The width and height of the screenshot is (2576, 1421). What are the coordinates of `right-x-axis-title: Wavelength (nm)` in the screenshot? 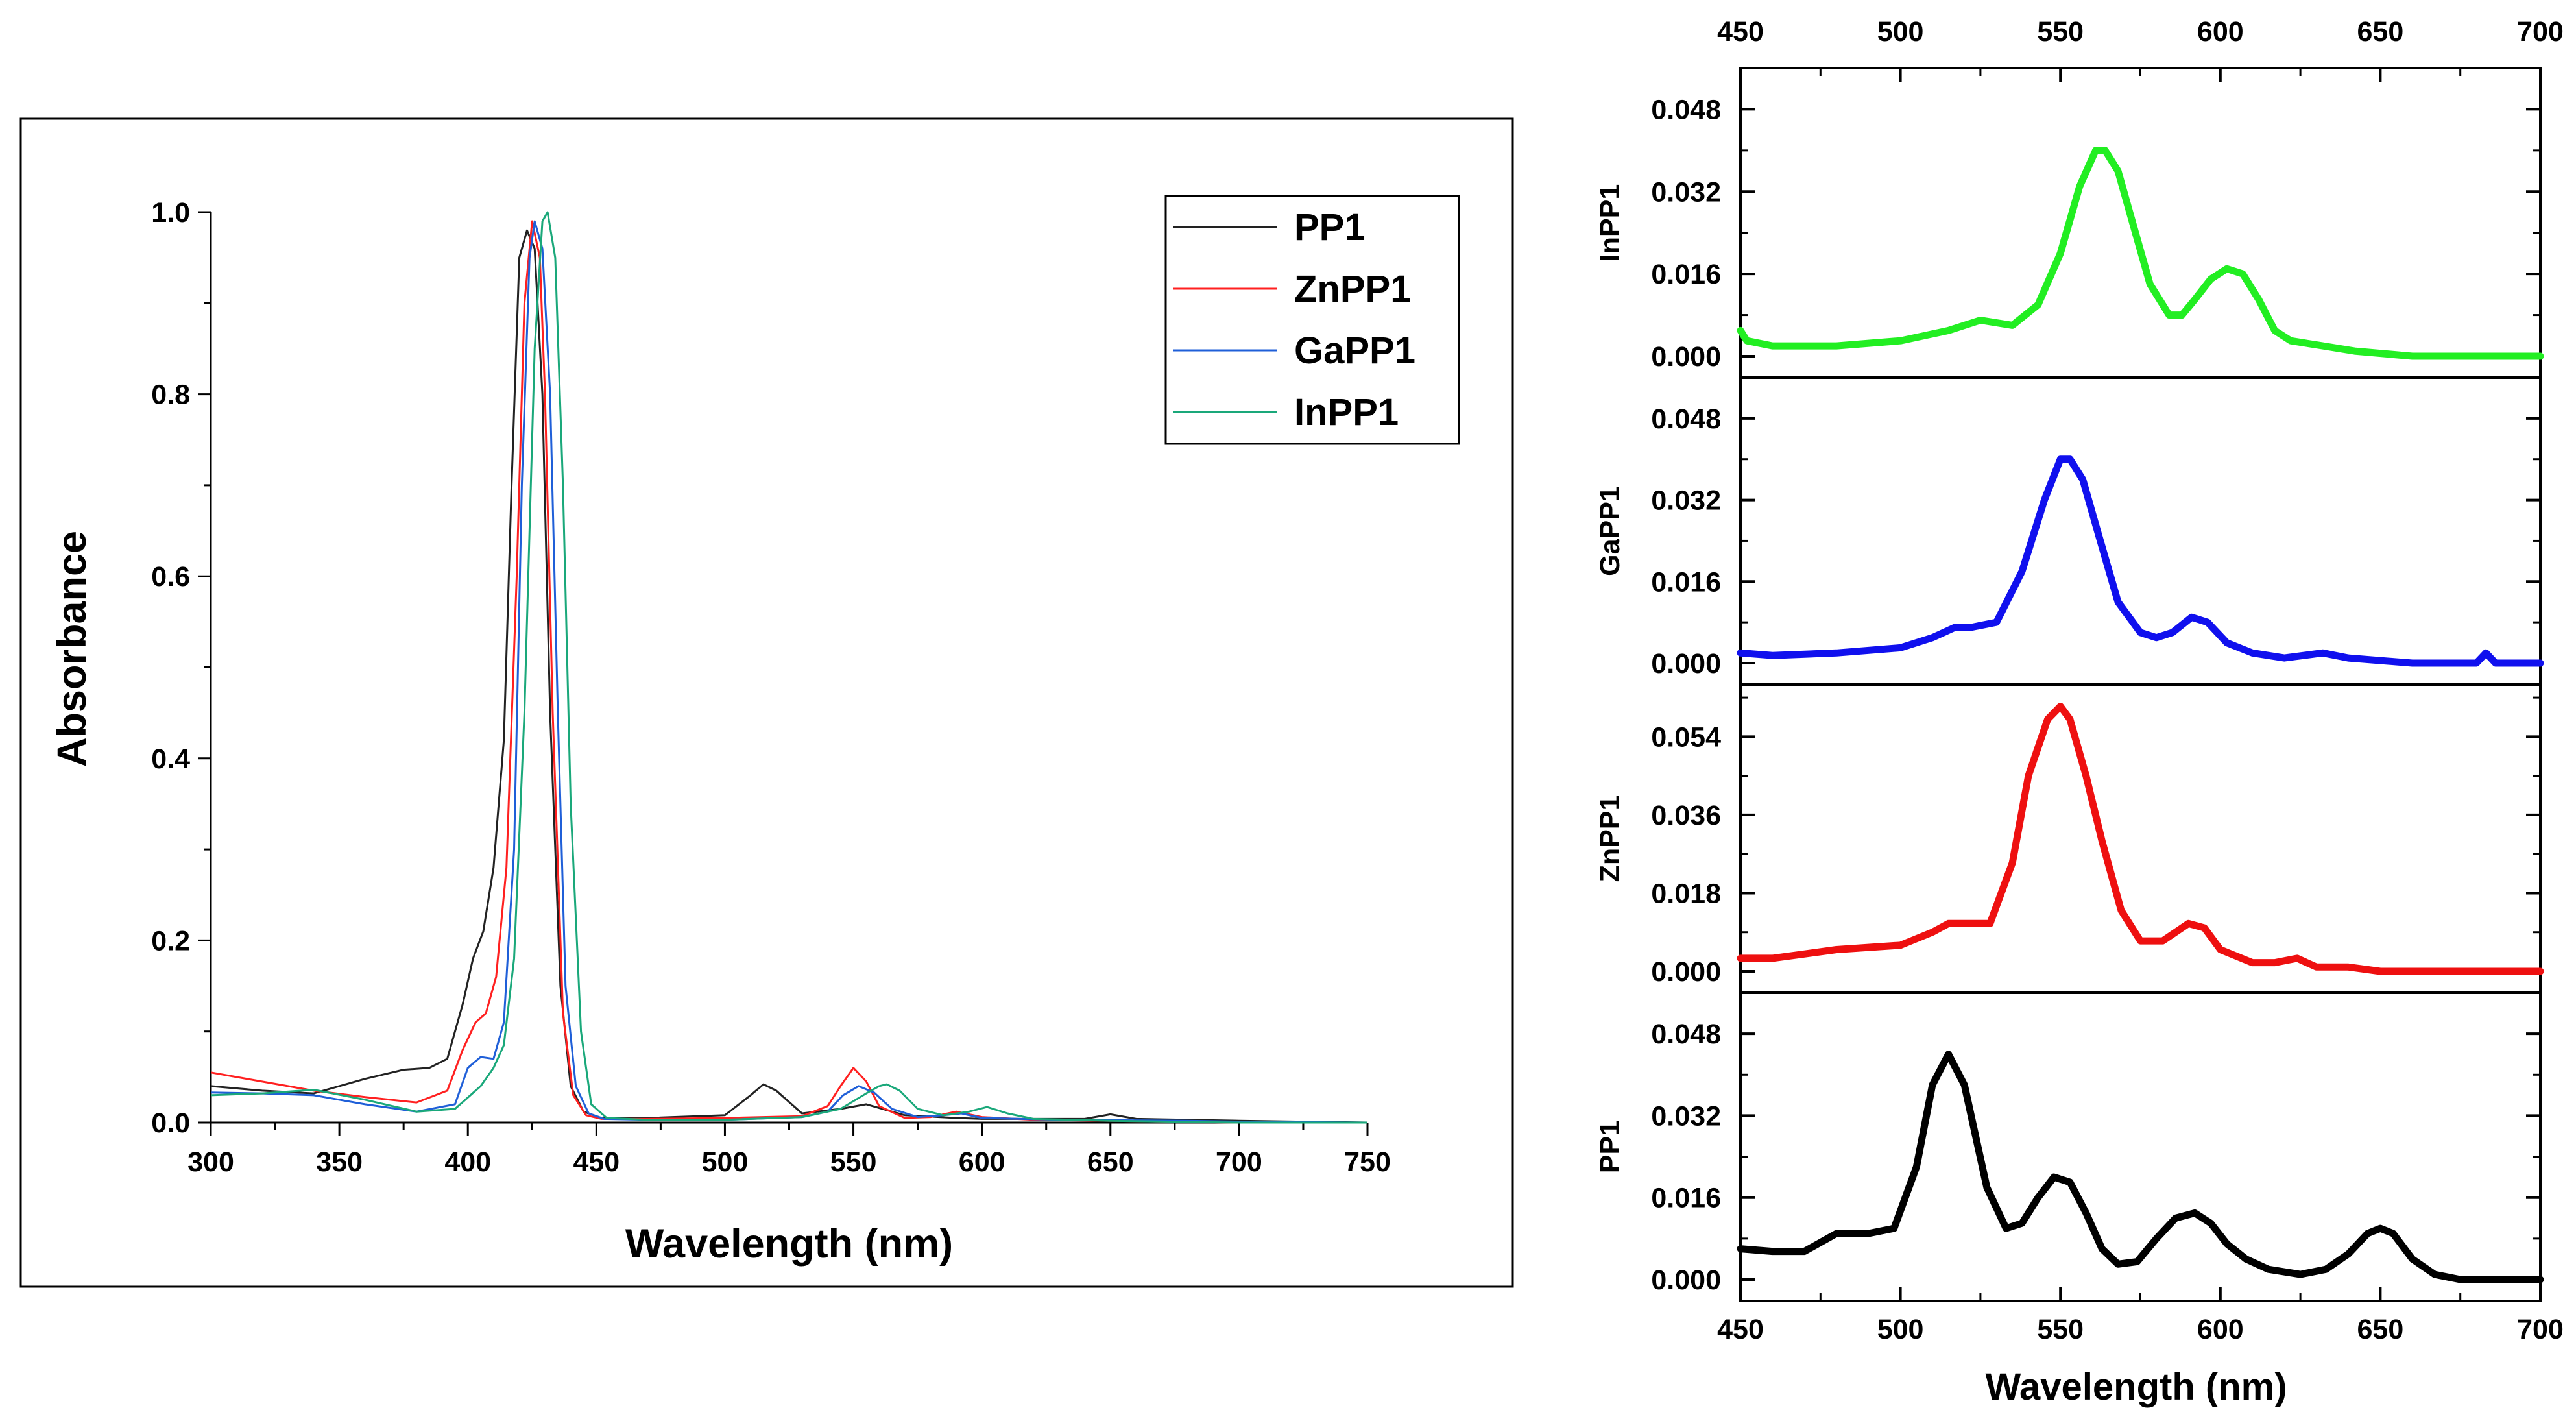 It's located at (2136, 1387).